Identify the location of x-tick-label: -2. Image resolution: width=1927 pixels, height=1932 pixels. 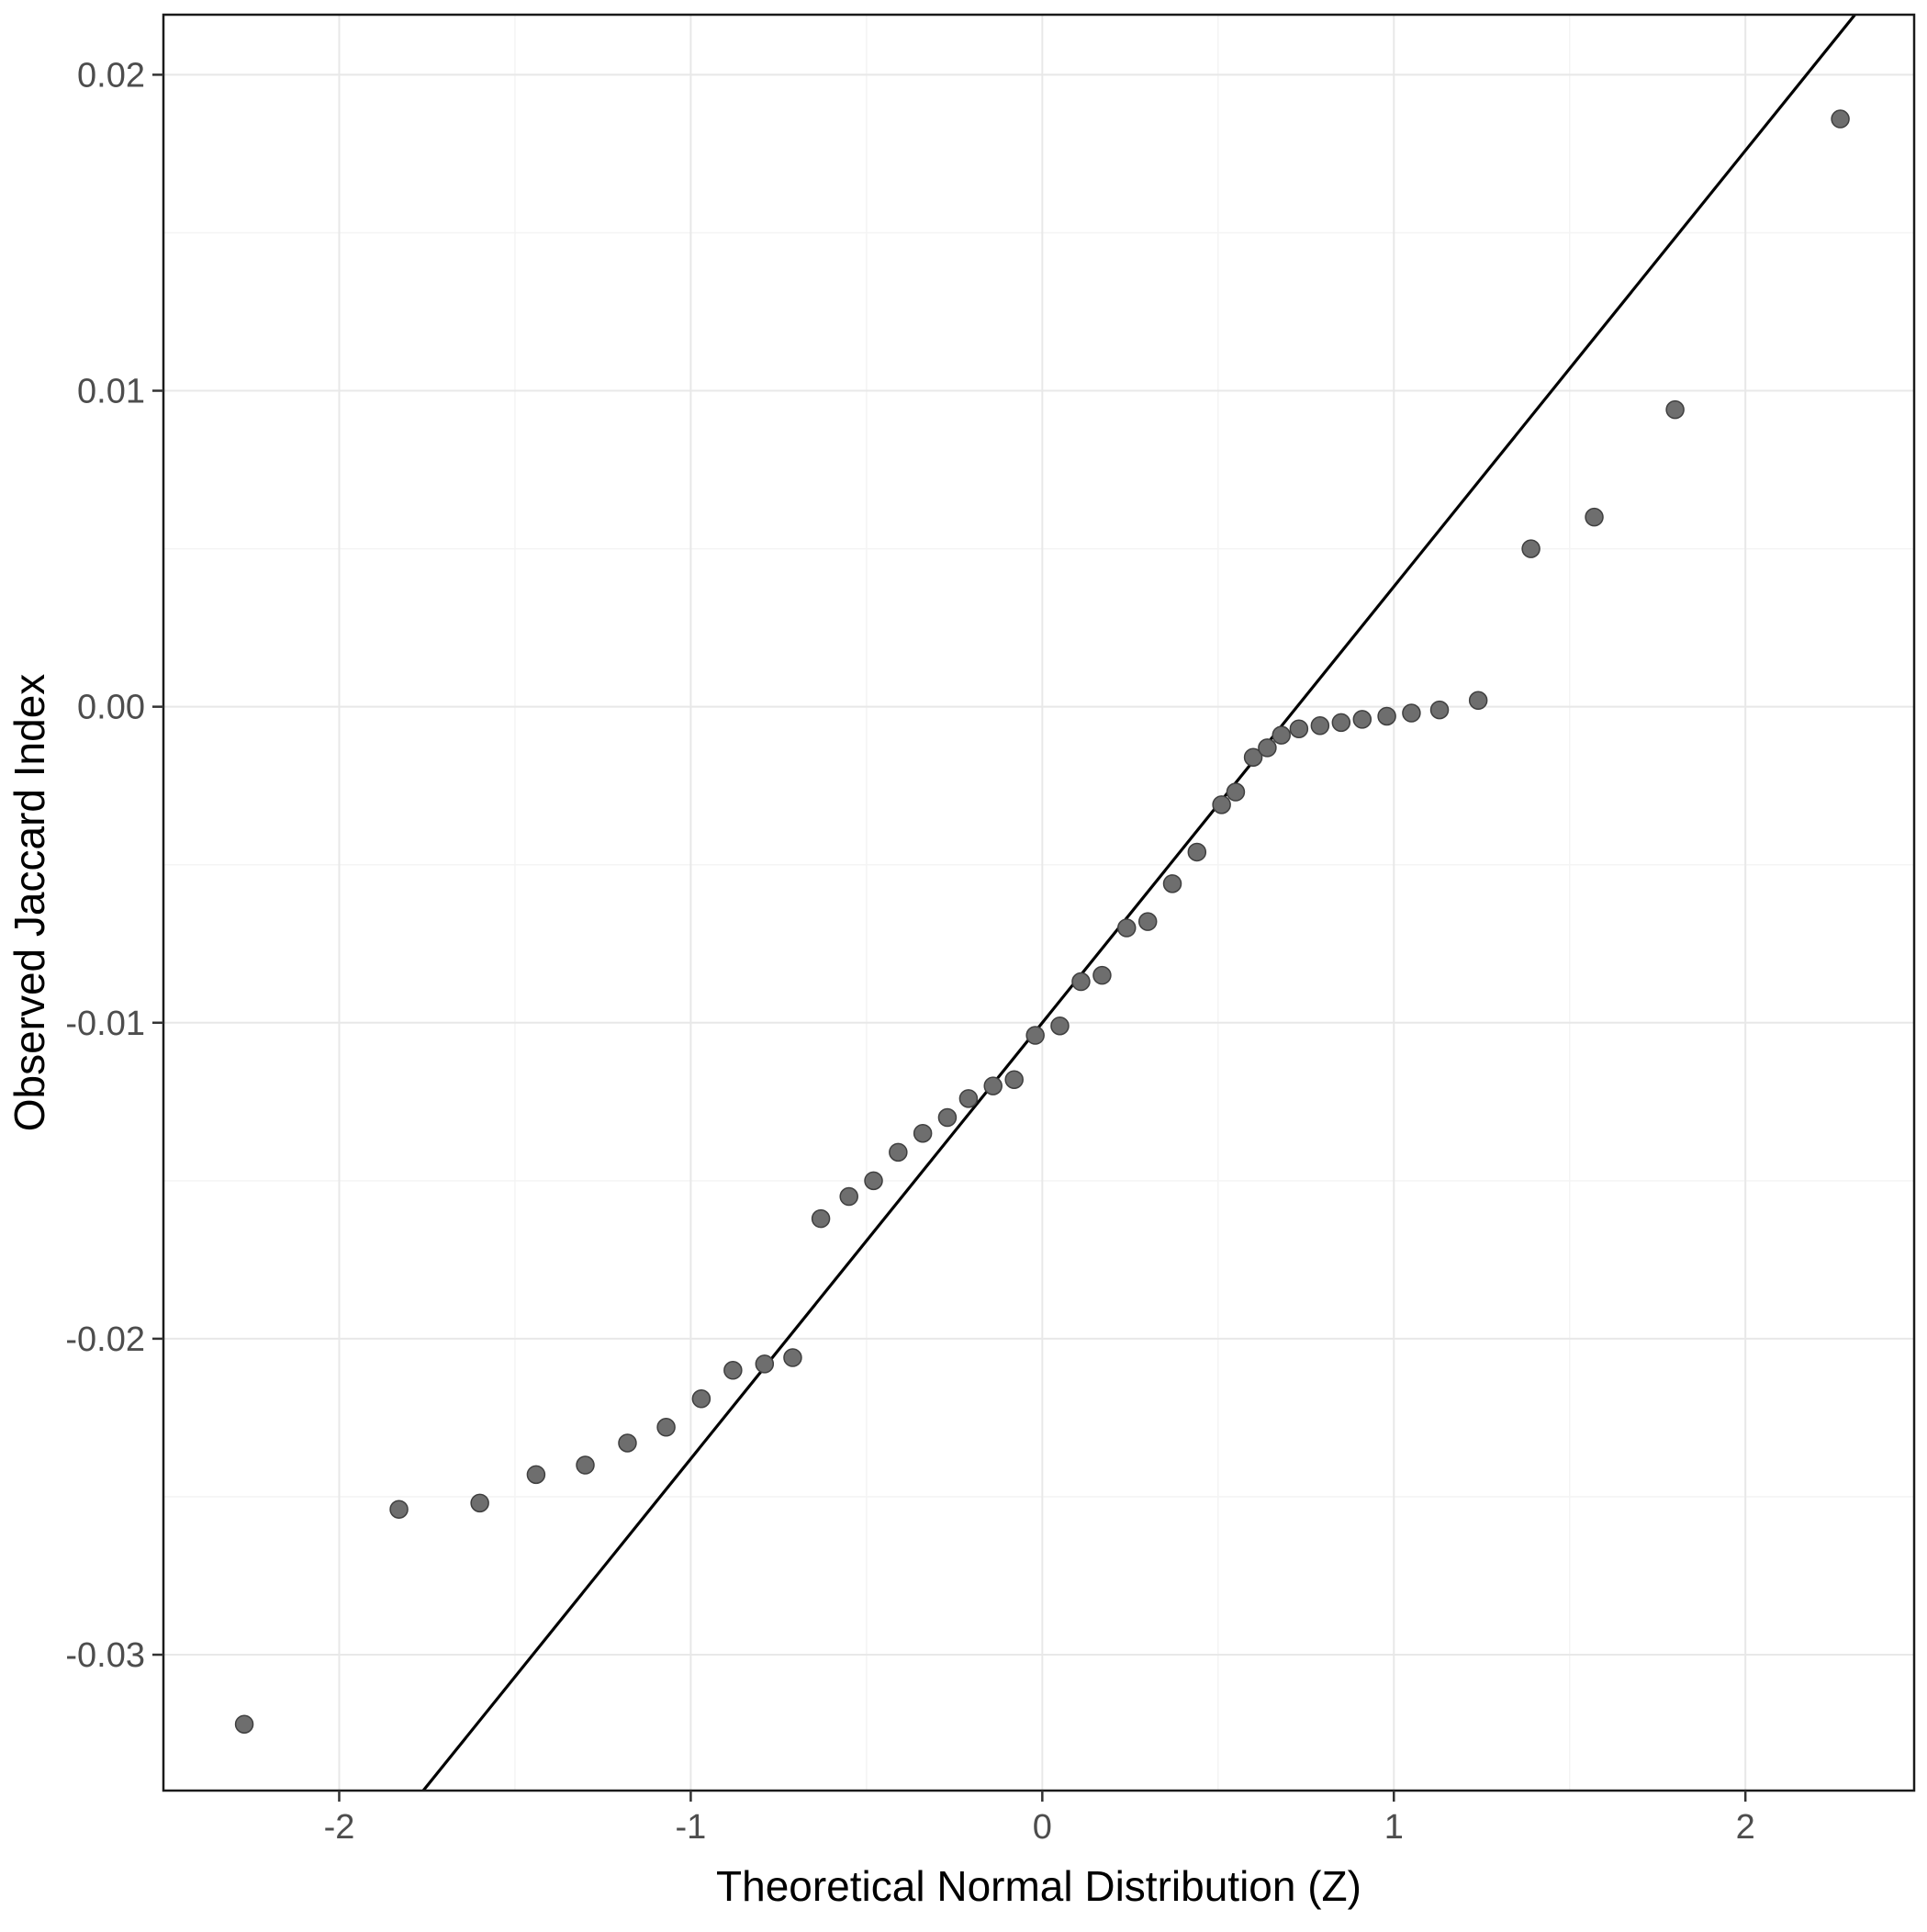
(340, 1827).